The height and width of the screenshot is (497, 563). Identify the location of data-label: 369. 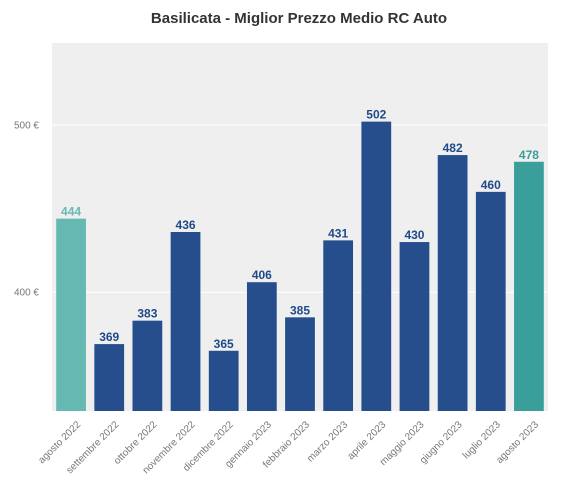
(109, 337).